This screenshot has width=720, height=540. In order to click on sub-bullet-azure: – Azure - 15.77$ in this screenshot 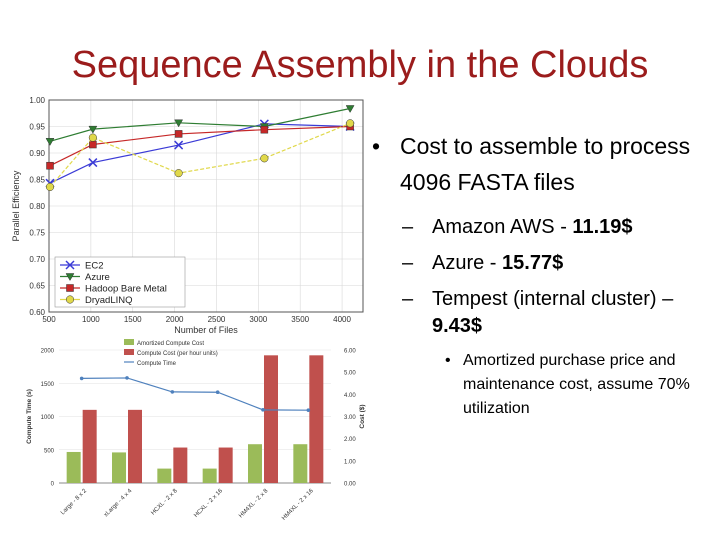, I will do `click(542, 263)`.